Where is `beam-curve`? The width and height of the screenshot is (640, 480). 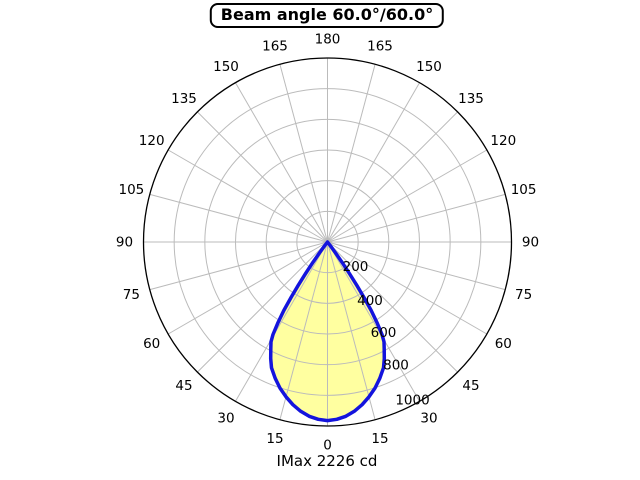 beam-curve is located at coordinates (327, 331).